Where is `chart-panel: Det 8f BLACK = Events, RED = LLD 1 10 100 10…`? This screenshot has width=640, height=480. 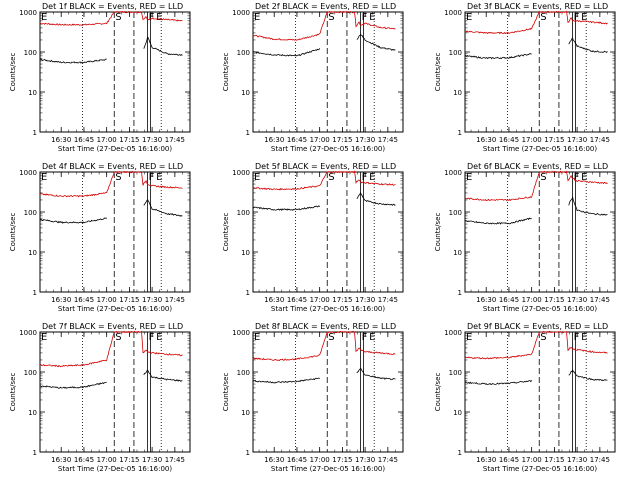 chart-panel: Det 8f BLACK = Events, RED = LLD 1 10 100 10… is located at coordinates (313, 397).